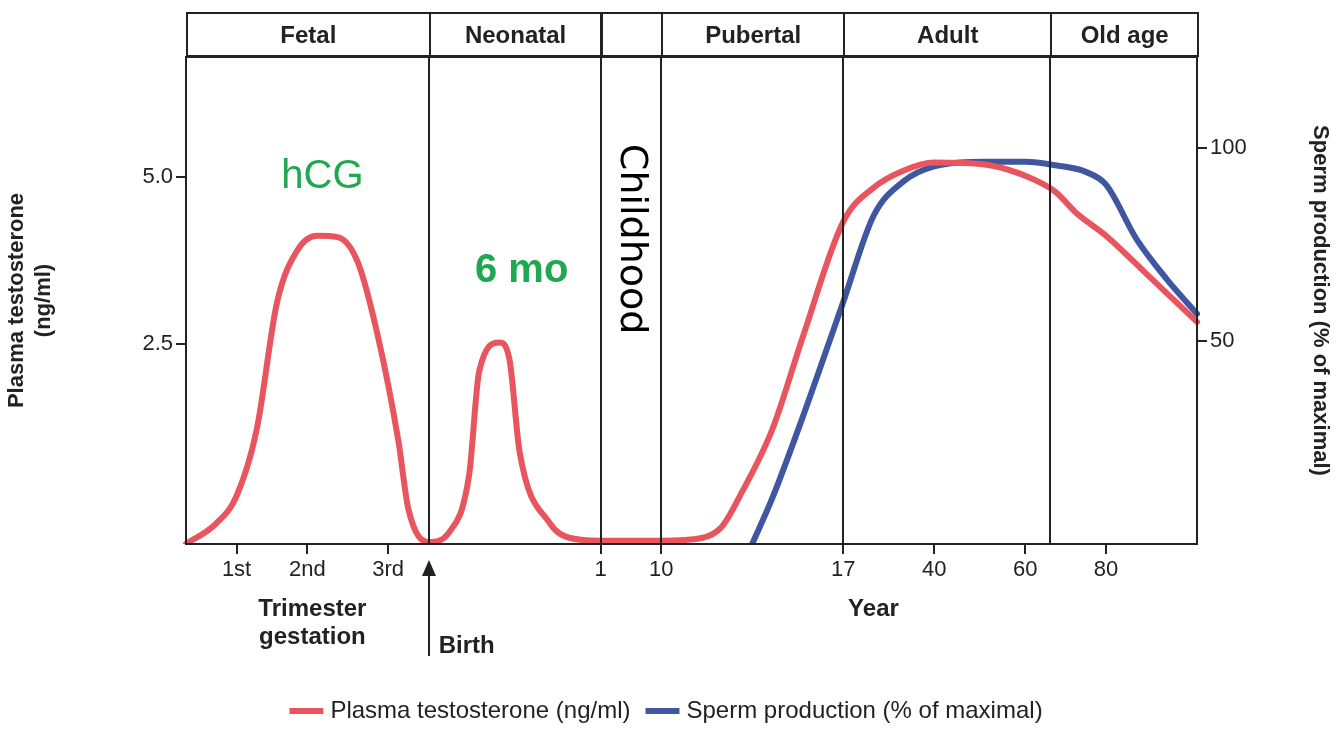  I want to click on x-tick-label: 2nd, so click(307, 569).